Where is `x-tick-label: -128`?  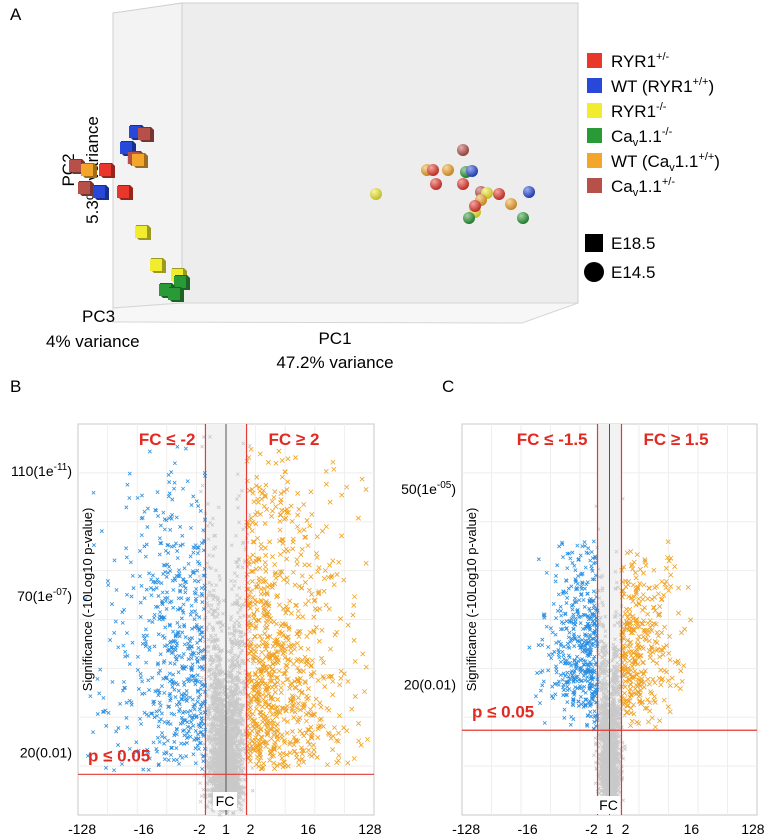
x-tick-label: -128 is located at coordinates (82, 829).